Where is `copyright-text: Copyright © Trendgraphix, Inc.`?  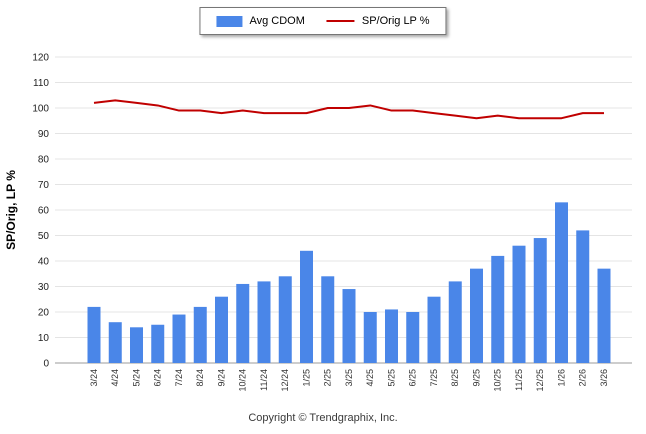 copyright-text: Copyright © Trendgraphix, Inc. is located at coordinates (323, 418).